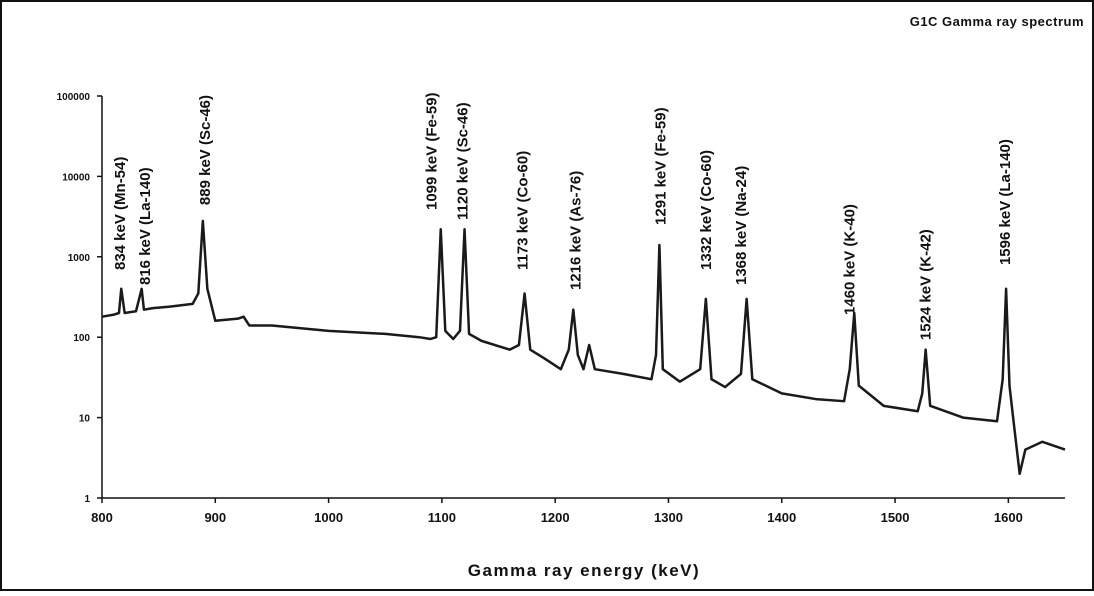  What do you see at coordinates (145, 226) in the screenshot?
I see `peak-label: 816 keV (La-140)` at bounding box center [145, 226].